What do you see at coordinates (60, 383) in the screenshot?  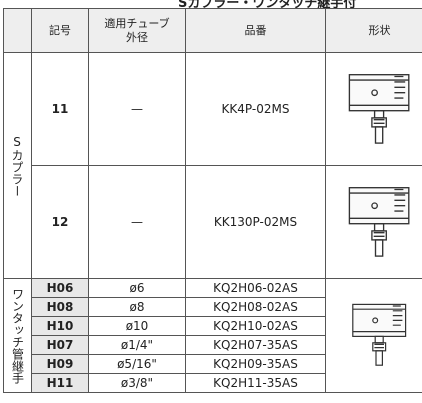 I see `code-cell: H11` at bounding box center [60, 383].